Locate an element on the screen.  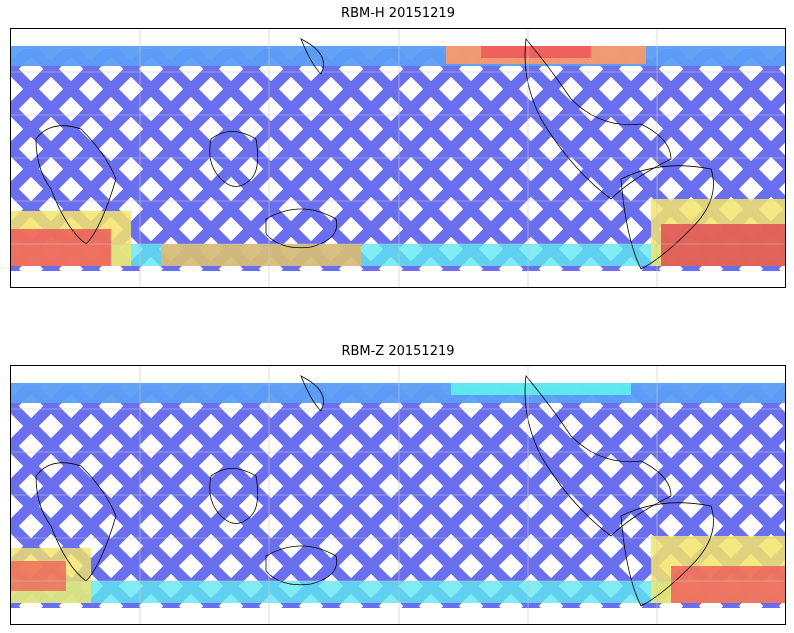
map-title-rbm-h: RBM-H 20151219 is located at coordinates (398, 13).